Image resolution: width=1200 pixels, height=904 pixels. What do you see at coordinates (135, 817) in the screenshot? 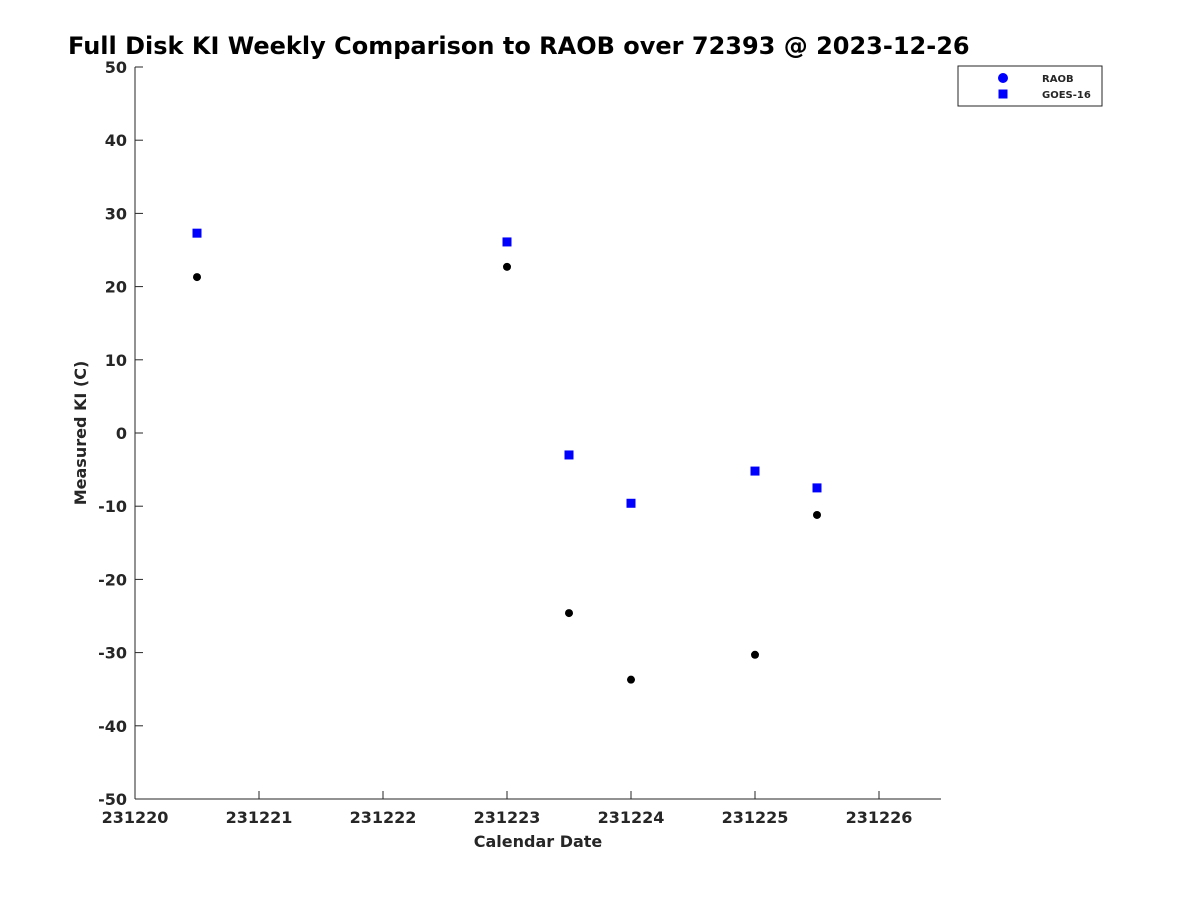
I see `x-tick-label: 231220` at bounding box center [135, 817].